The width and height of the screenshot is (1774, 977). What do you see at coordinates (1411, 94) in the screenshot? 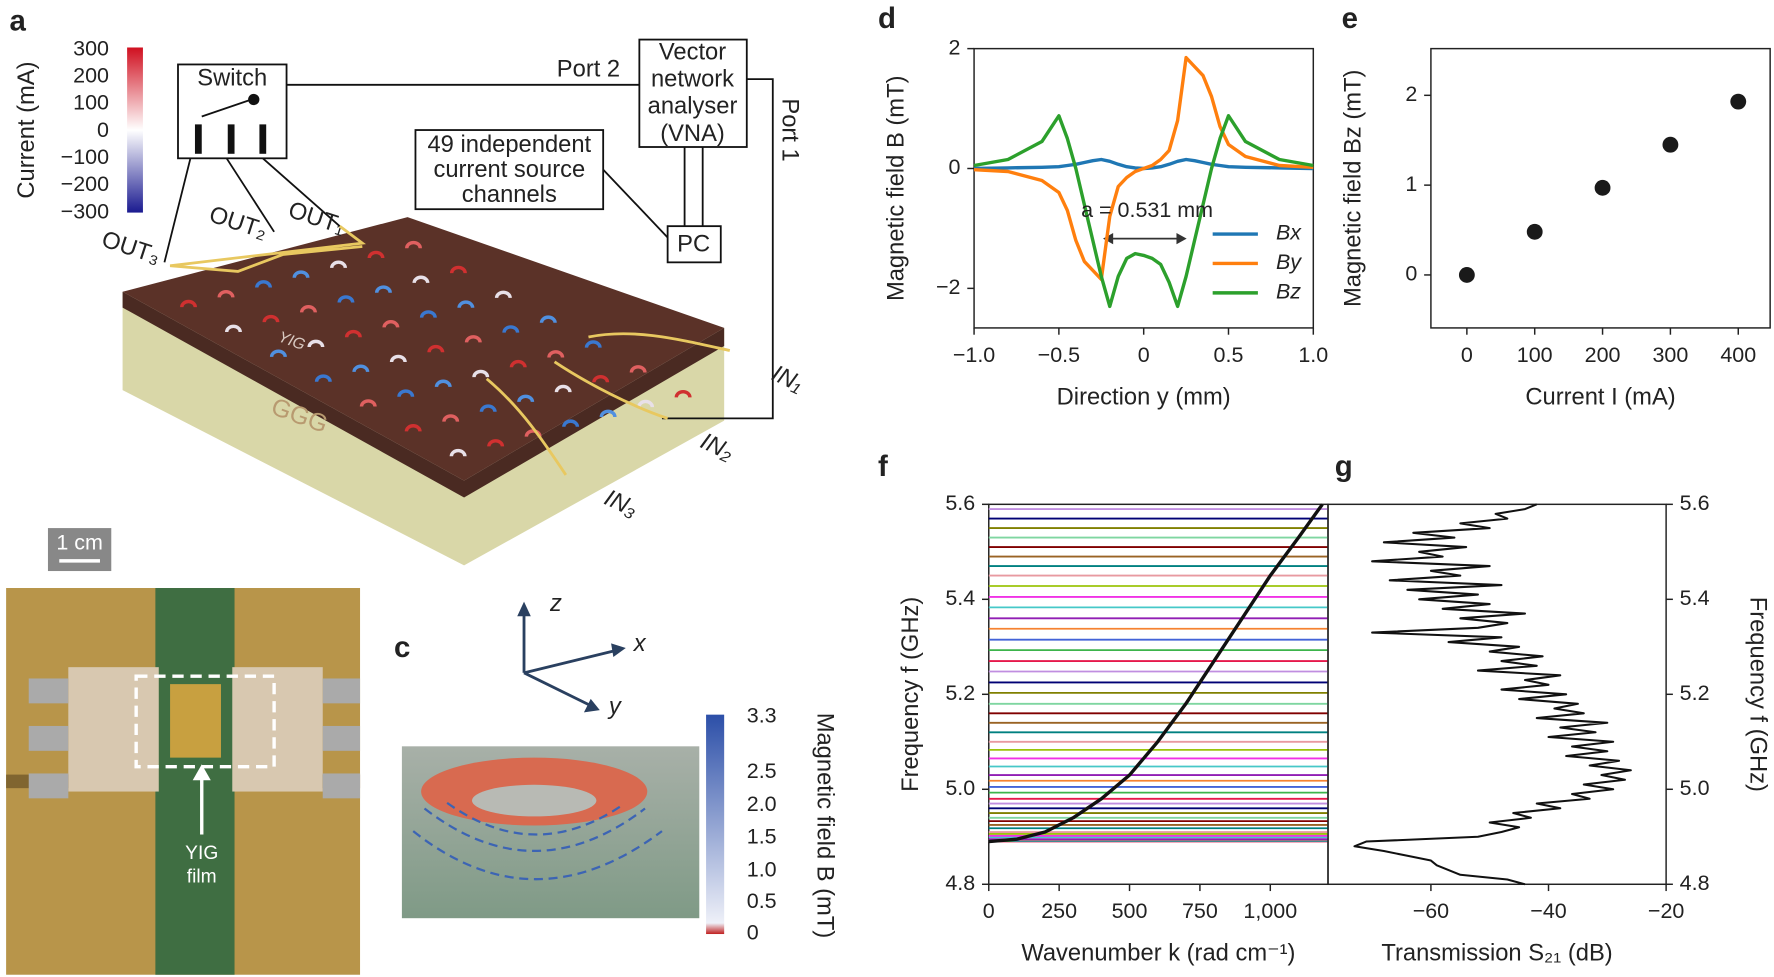
I see `y-tick-label: 2` at bounding box center [1411, 94].